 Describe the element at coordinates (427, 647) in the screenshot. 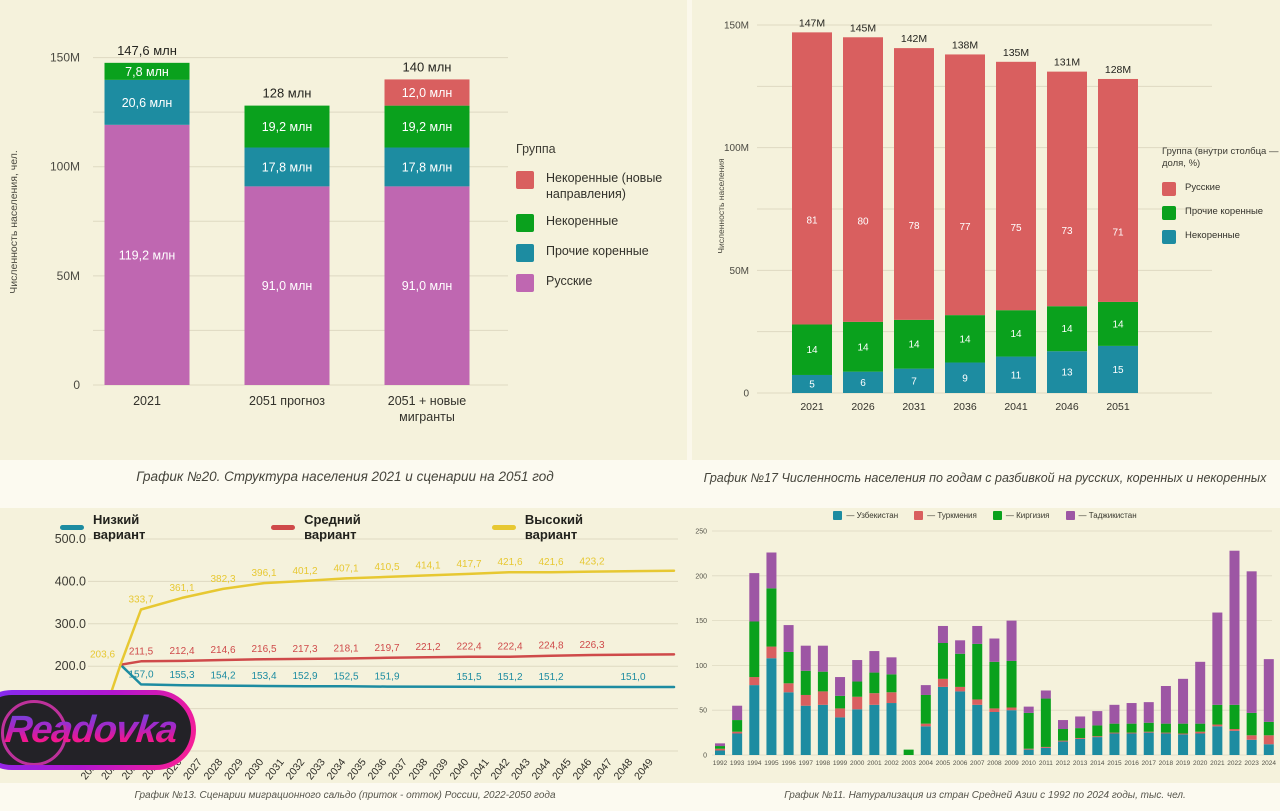

I see `svg-text: 221,2` at that location.